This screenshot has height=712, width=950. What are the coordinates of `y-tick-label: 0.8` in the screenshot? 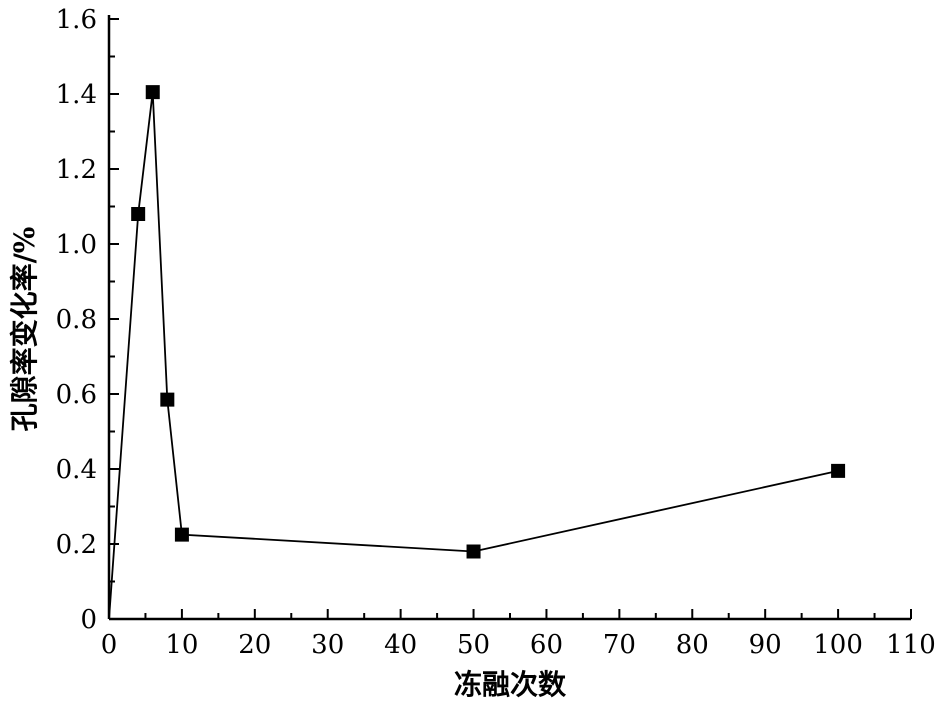 It's located at (76, 320).